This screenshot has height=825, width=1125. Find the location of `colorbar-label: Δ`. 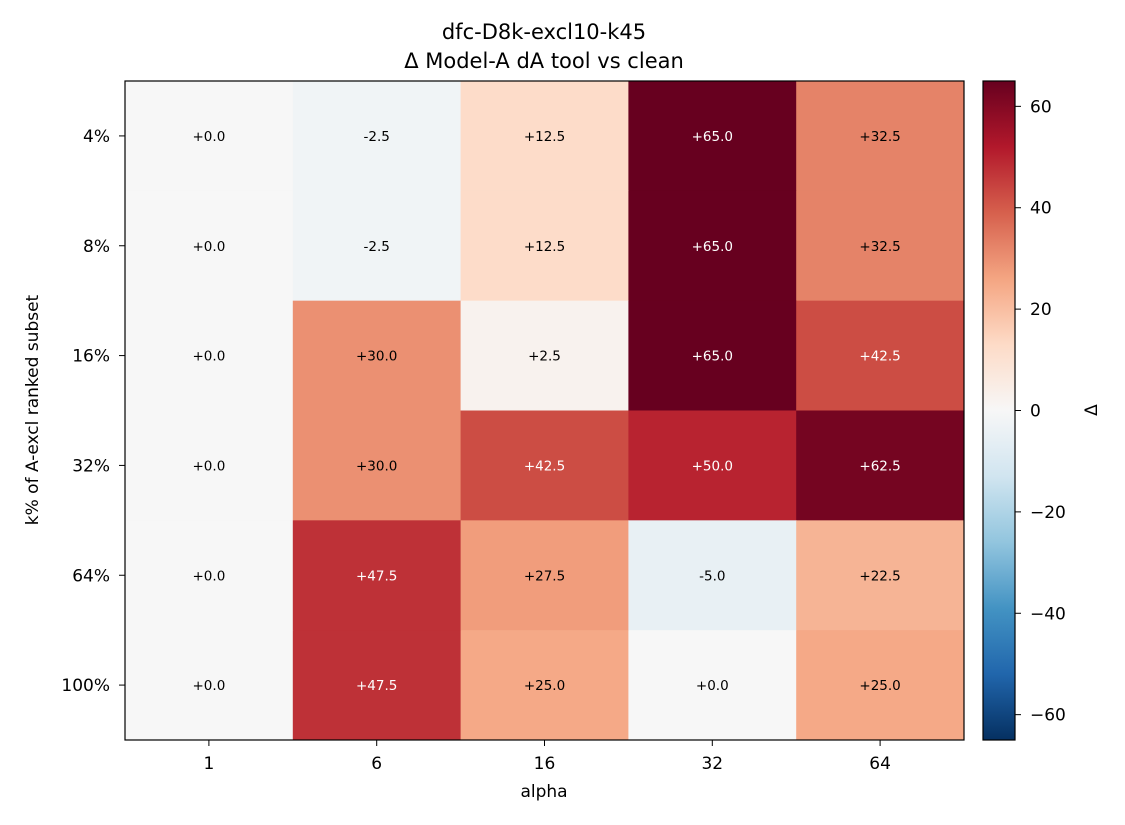

colorbar-label: Δ is located at coordinates (1092, 410).